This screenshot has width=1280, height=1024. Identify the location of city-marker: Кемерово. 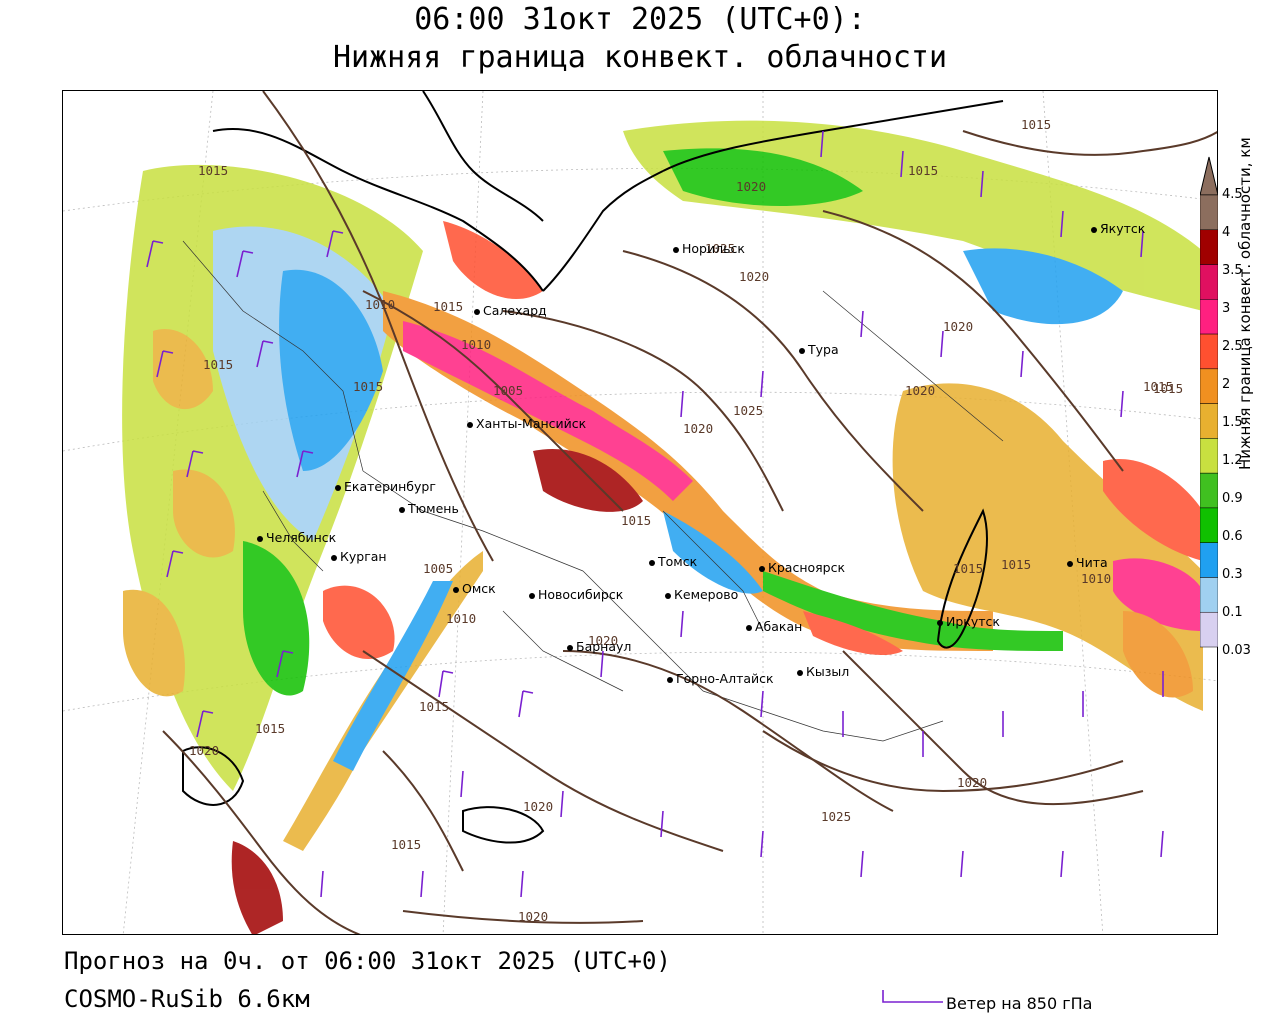
(701, 594).